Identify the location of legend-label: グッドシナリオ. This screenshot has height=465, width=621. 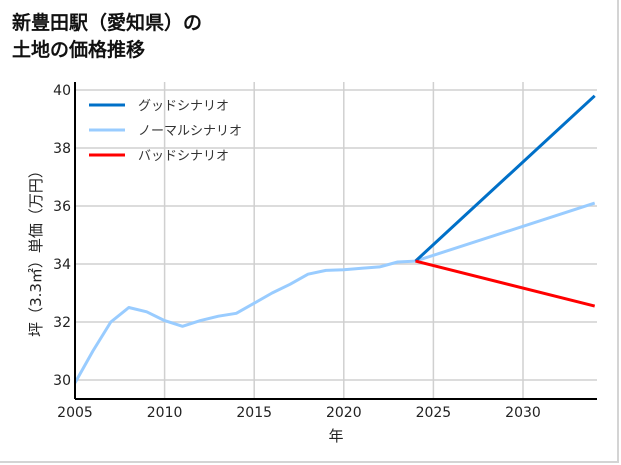
(183, 106).